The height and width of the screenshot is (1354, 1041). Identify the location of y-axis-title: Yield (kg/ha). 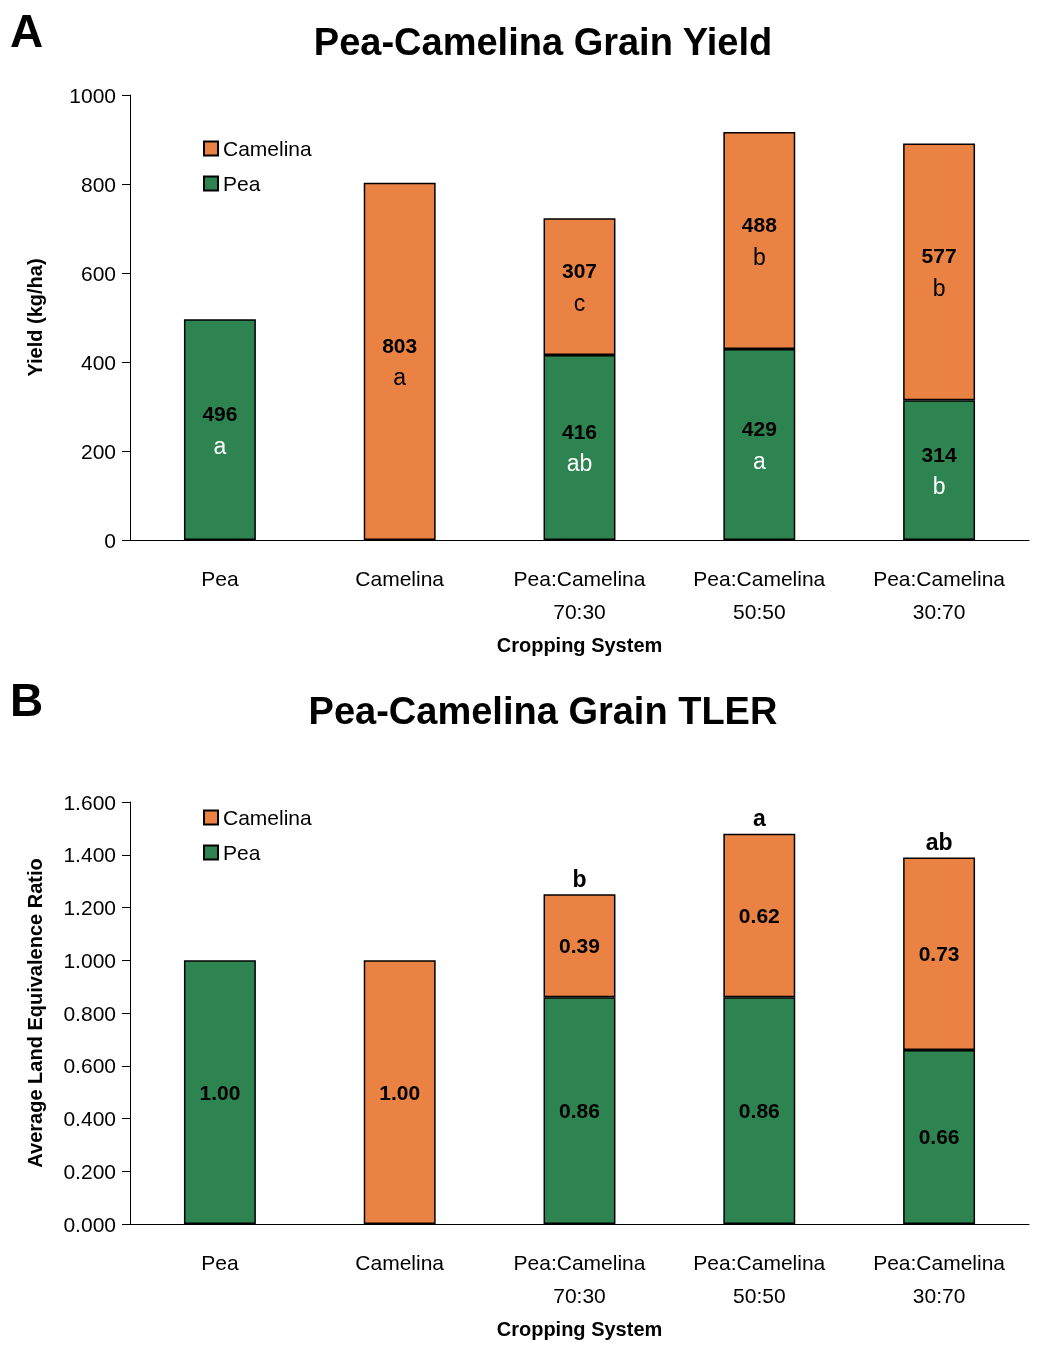
(35, 317).